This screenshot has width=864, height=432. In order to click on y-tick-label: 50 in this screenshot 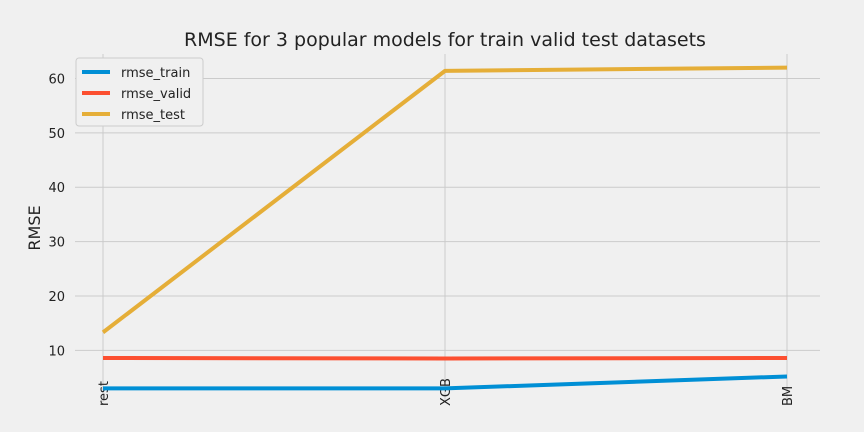, I will do `click(56, 134)`.